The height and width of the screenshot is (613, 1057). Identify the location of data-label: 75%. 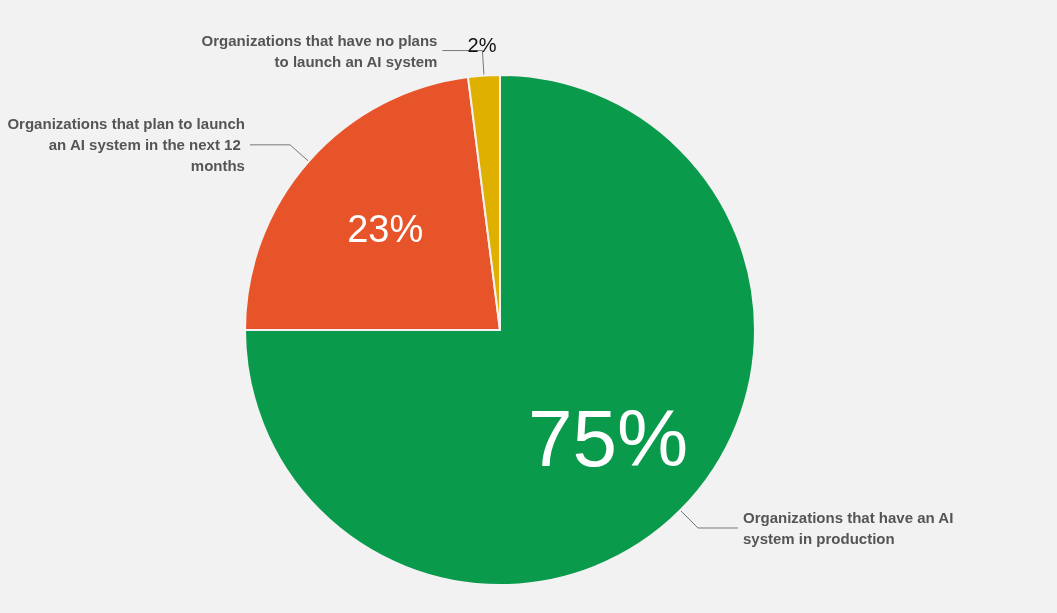
(608, 438).